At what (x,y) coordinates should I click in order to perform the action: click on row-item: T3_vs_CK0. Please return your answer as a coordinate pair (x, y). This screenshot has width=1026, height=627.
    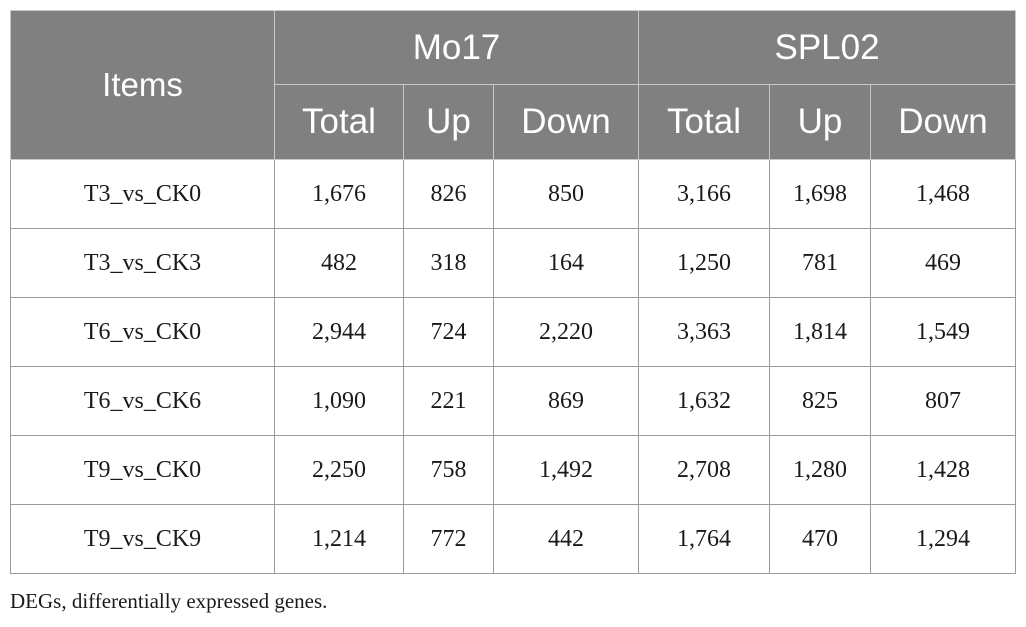
    Looking at the image, I should click on (142, 194).